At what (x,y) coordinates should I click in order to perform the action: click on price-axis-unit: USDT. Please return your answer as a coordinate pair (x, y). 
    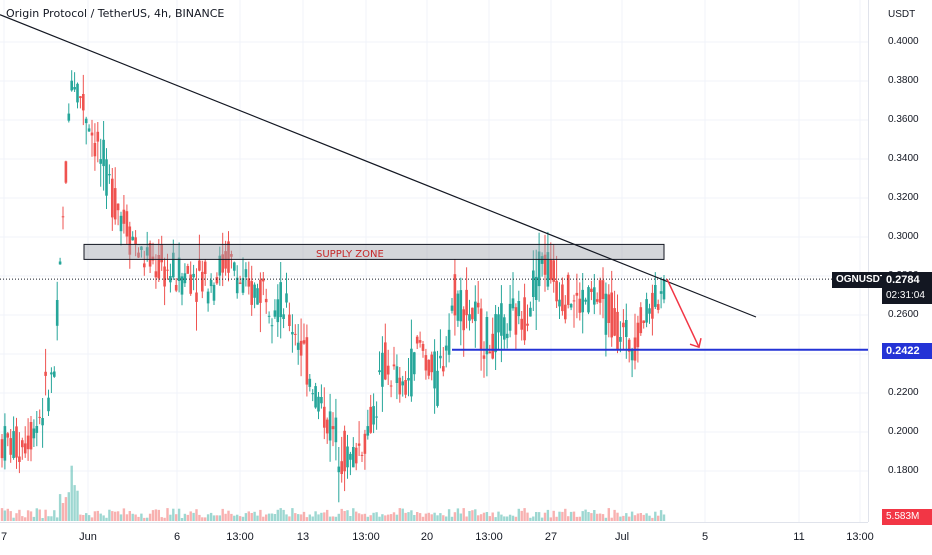
    Looking at the image, I should click on (902, 14).